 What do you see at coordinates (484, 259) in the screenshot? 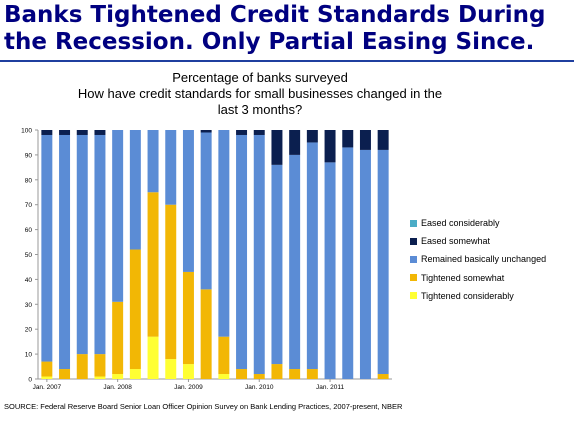
I see `legend-label: Remained basically unchanged` at bounding box center [484, 259].